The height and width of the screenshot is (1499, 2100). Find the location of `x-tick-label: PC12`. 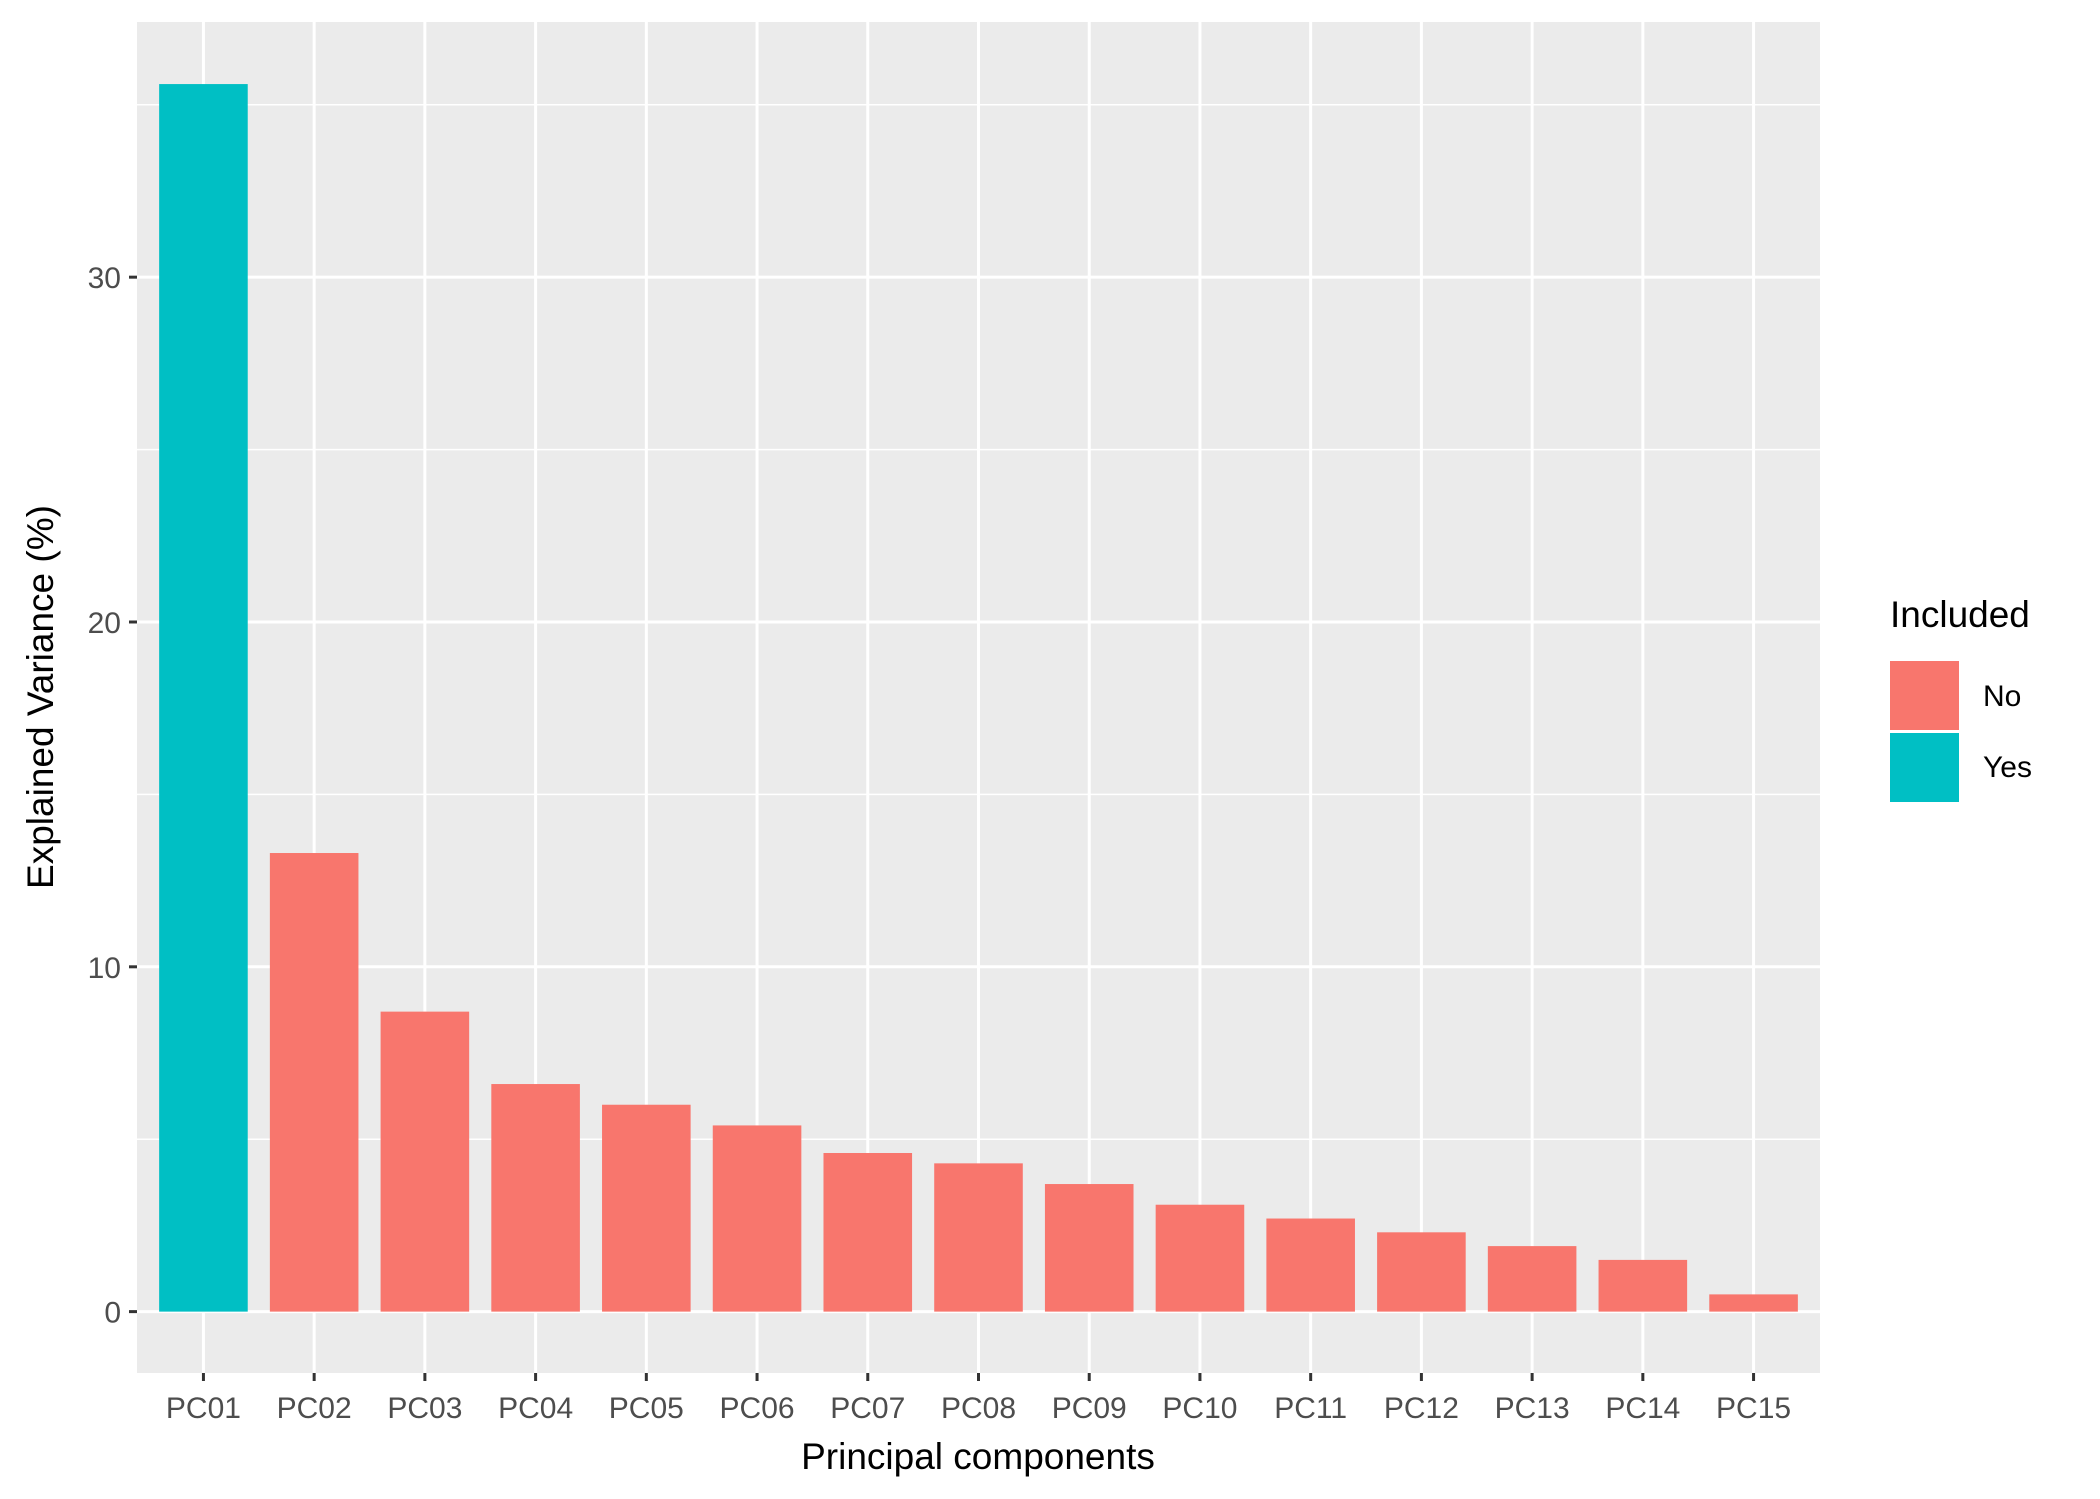

x-tick-label: PC12 is located at coordinates (1421, 1408).